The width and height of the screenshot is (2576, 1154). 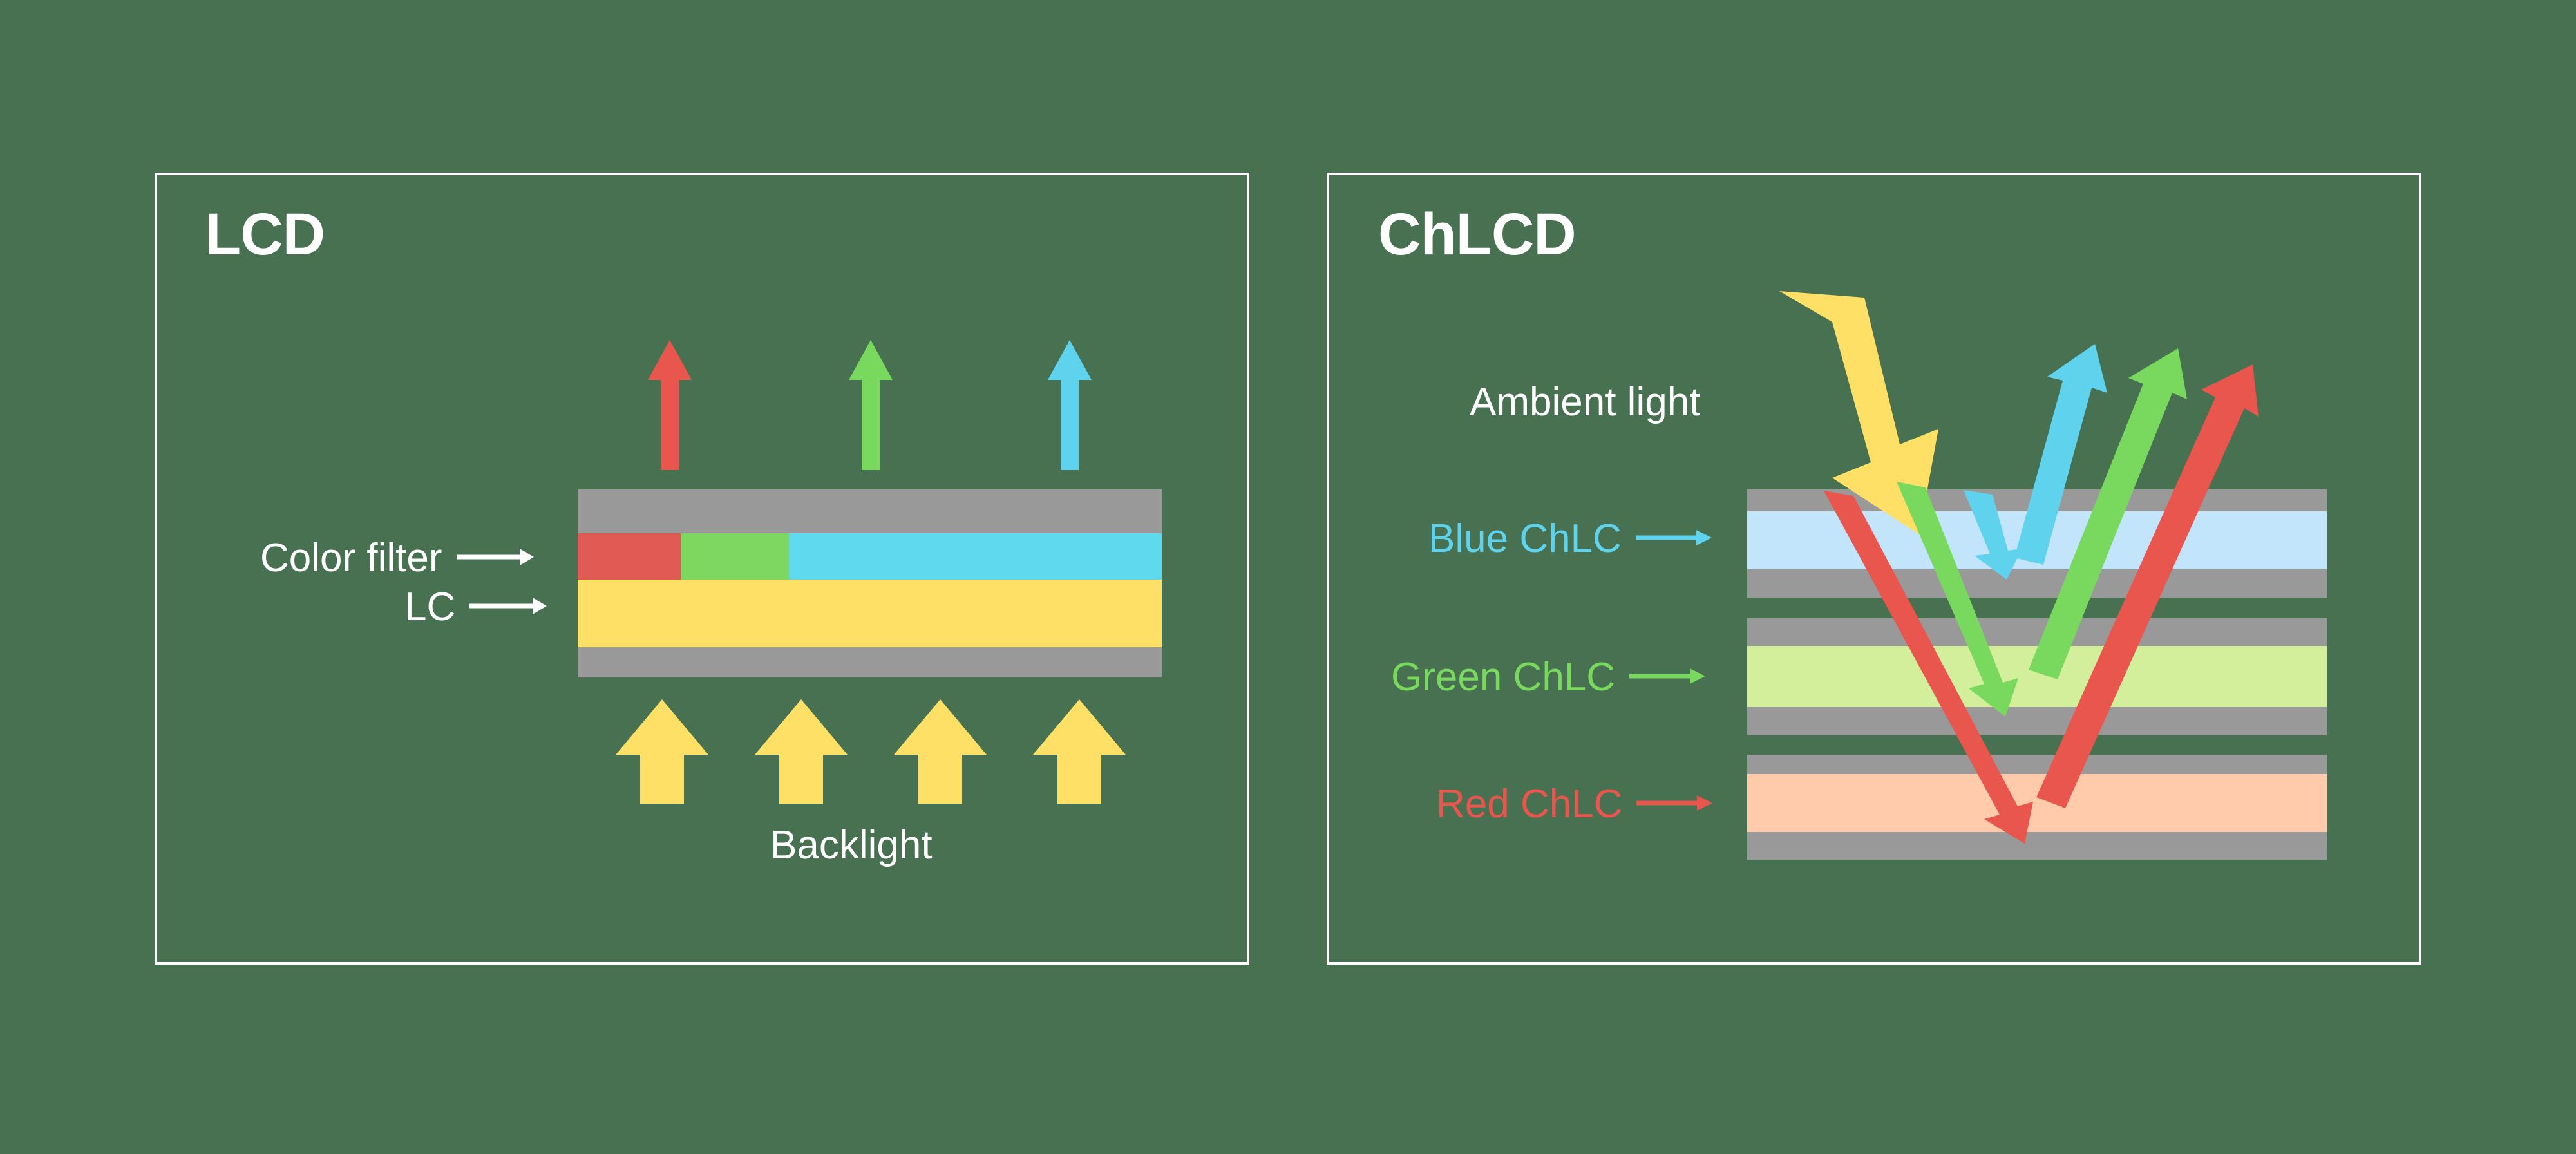 What do you see at coordinates (1529, 804) in the screenshot?
I see `chlcd-label-red-chlc: Red ChLC` at bounding box center [1529, 804].